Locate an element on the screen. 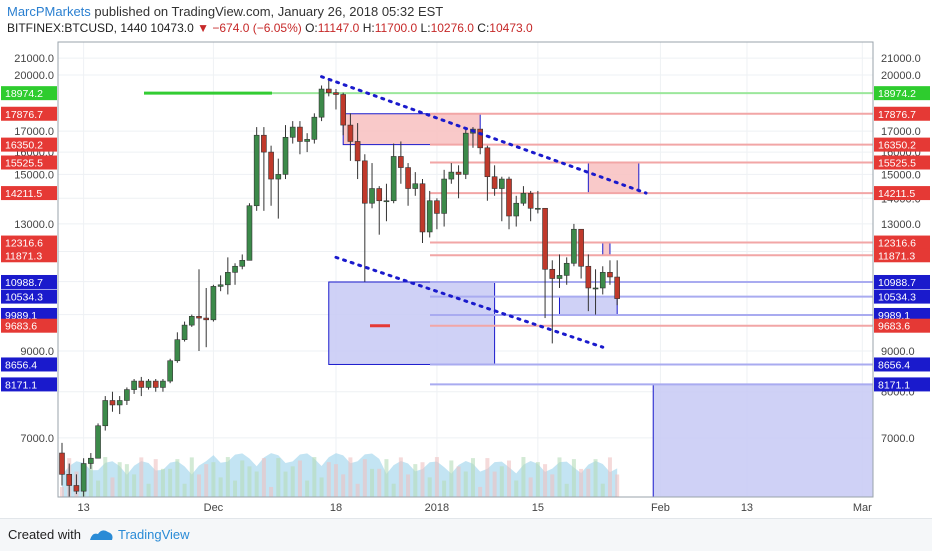  price-label: 15525.5 is located at coordinates (897, 164).